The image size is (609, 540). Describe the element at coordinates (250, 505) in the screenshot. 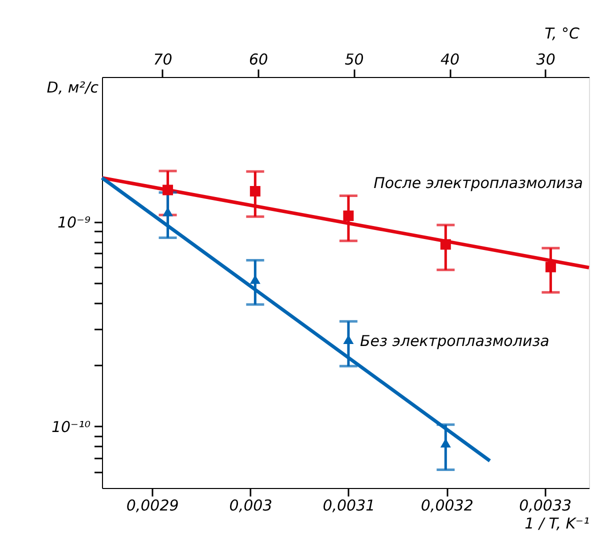

I see `x-tick-label: 0,003` at that location.